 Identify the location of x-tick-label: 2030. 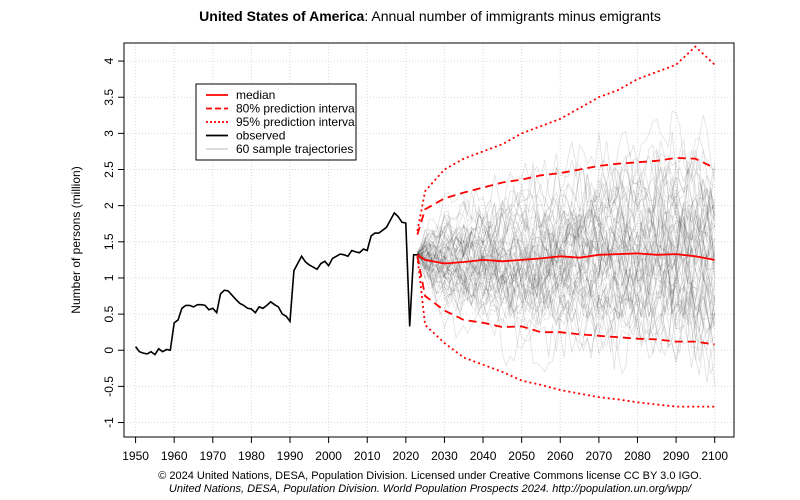
(444, 456).